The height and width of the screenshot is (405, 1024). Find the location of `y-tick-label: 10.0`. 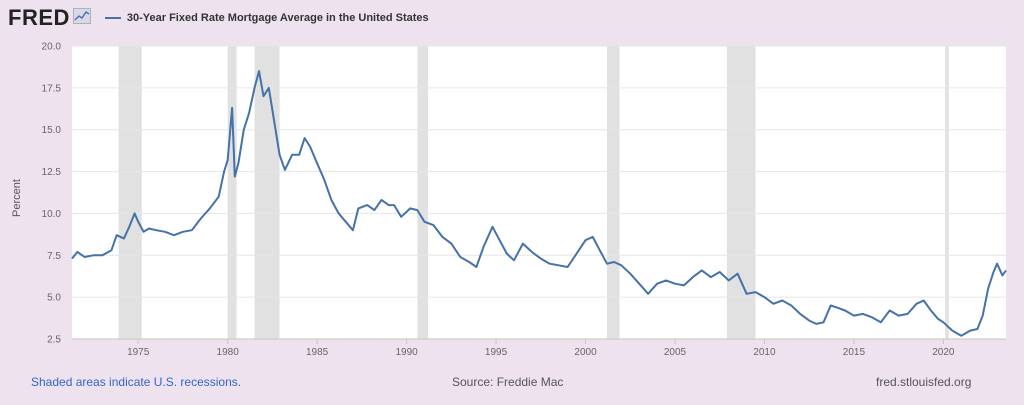

y-tick-label: 10.0 is located at coordinates (52, 214).